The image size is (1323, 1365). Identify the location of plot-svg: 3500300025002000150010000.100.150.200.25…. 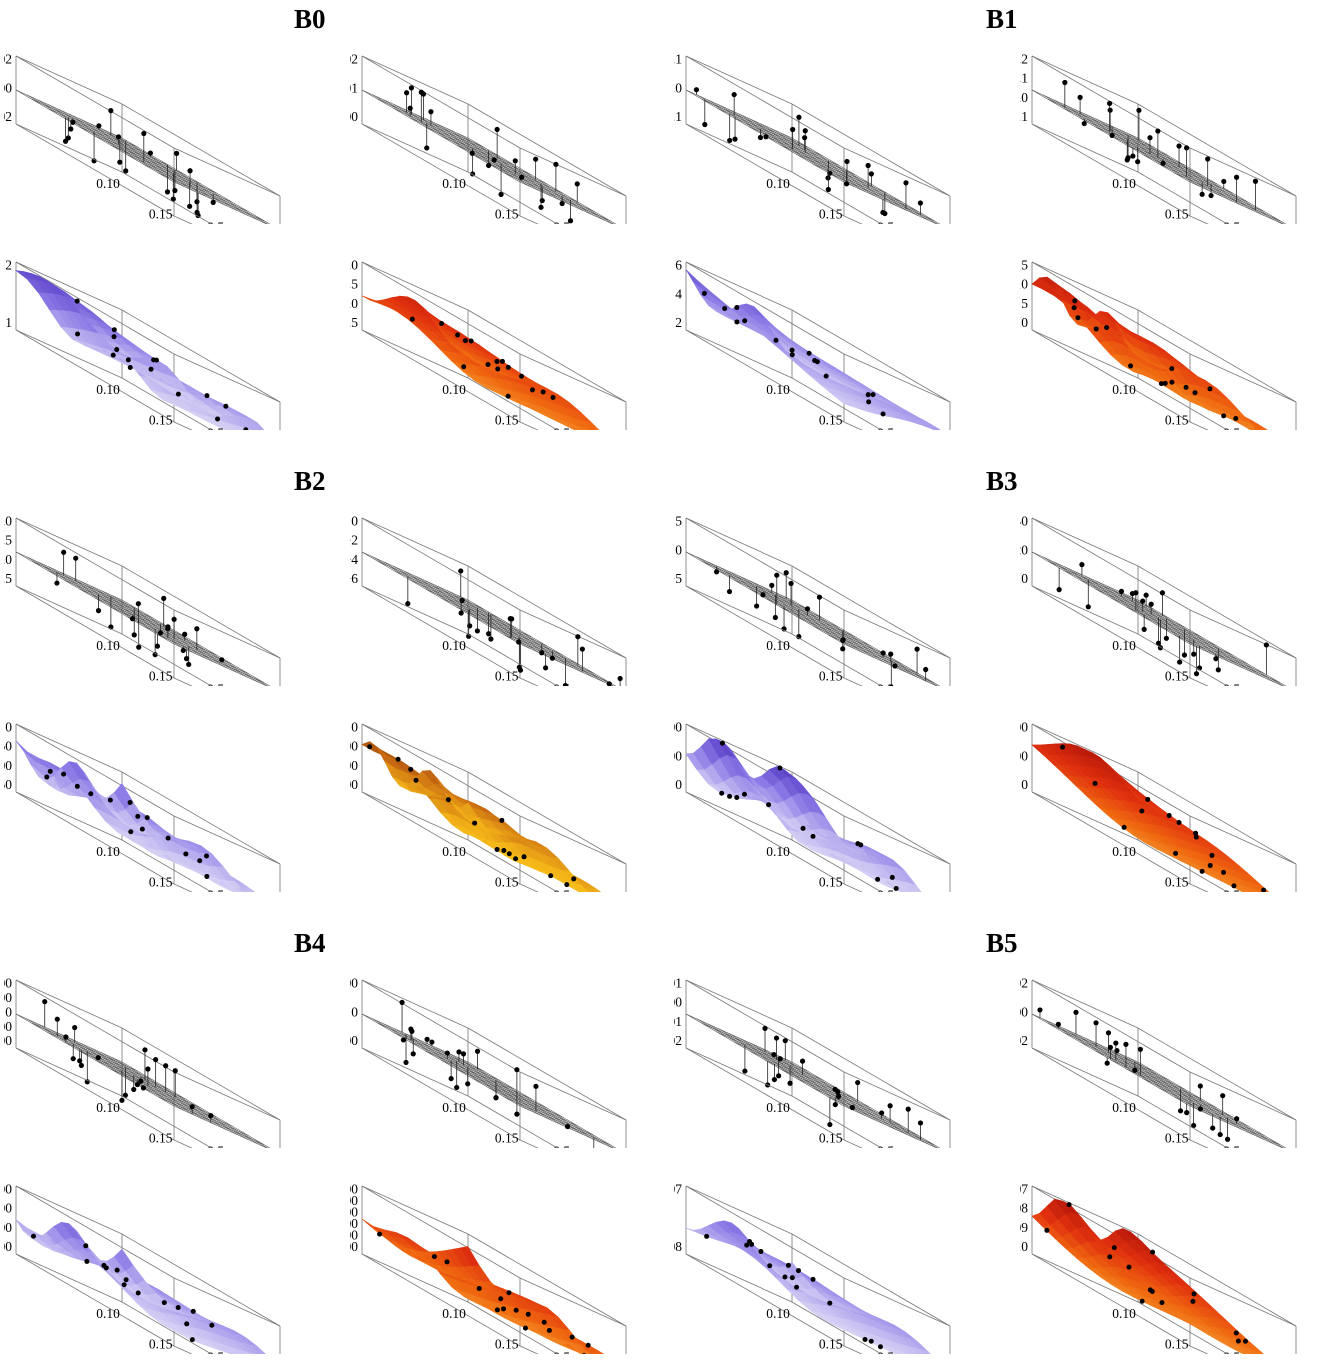
(488, 1267).